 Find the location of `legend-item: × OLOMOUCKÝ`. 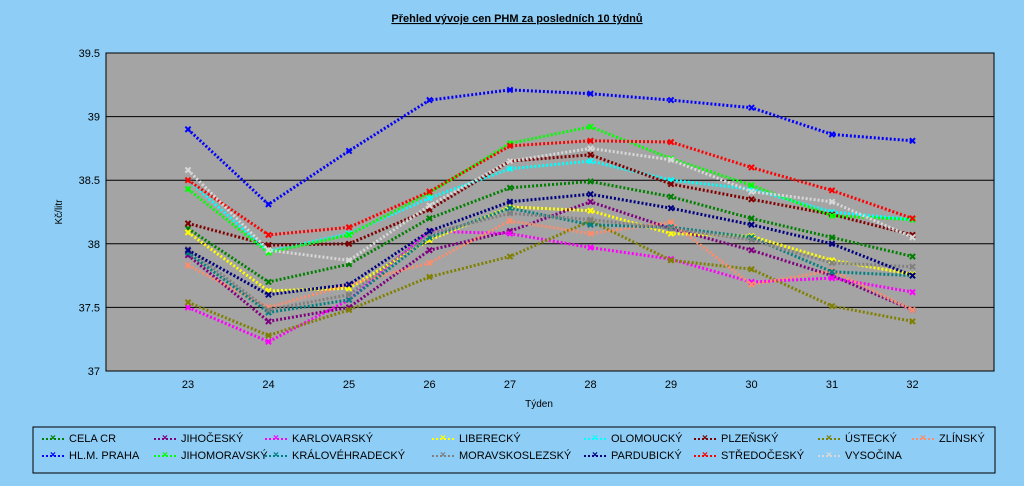

legend-item: × OLOMOUCKÝ is located at coordinates (633, 439).